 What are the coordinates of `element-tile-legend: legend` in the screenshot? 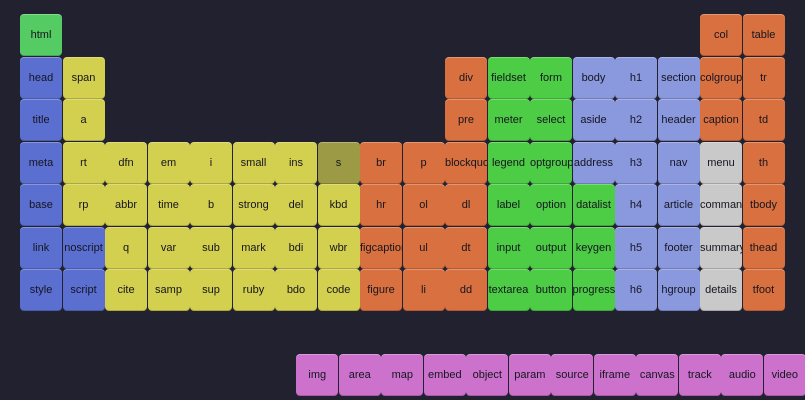 It's located at (508, 162).